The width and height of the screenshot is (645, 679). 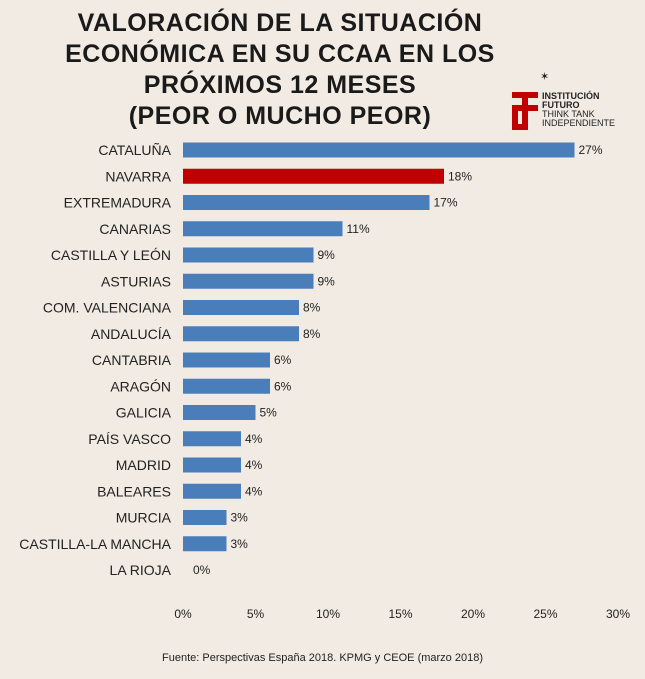 What do you see at coordinates (134, 150) in the screenshot?
I see `category-label-cataluña: CATALUÑA` at bounding box center [134, 150].